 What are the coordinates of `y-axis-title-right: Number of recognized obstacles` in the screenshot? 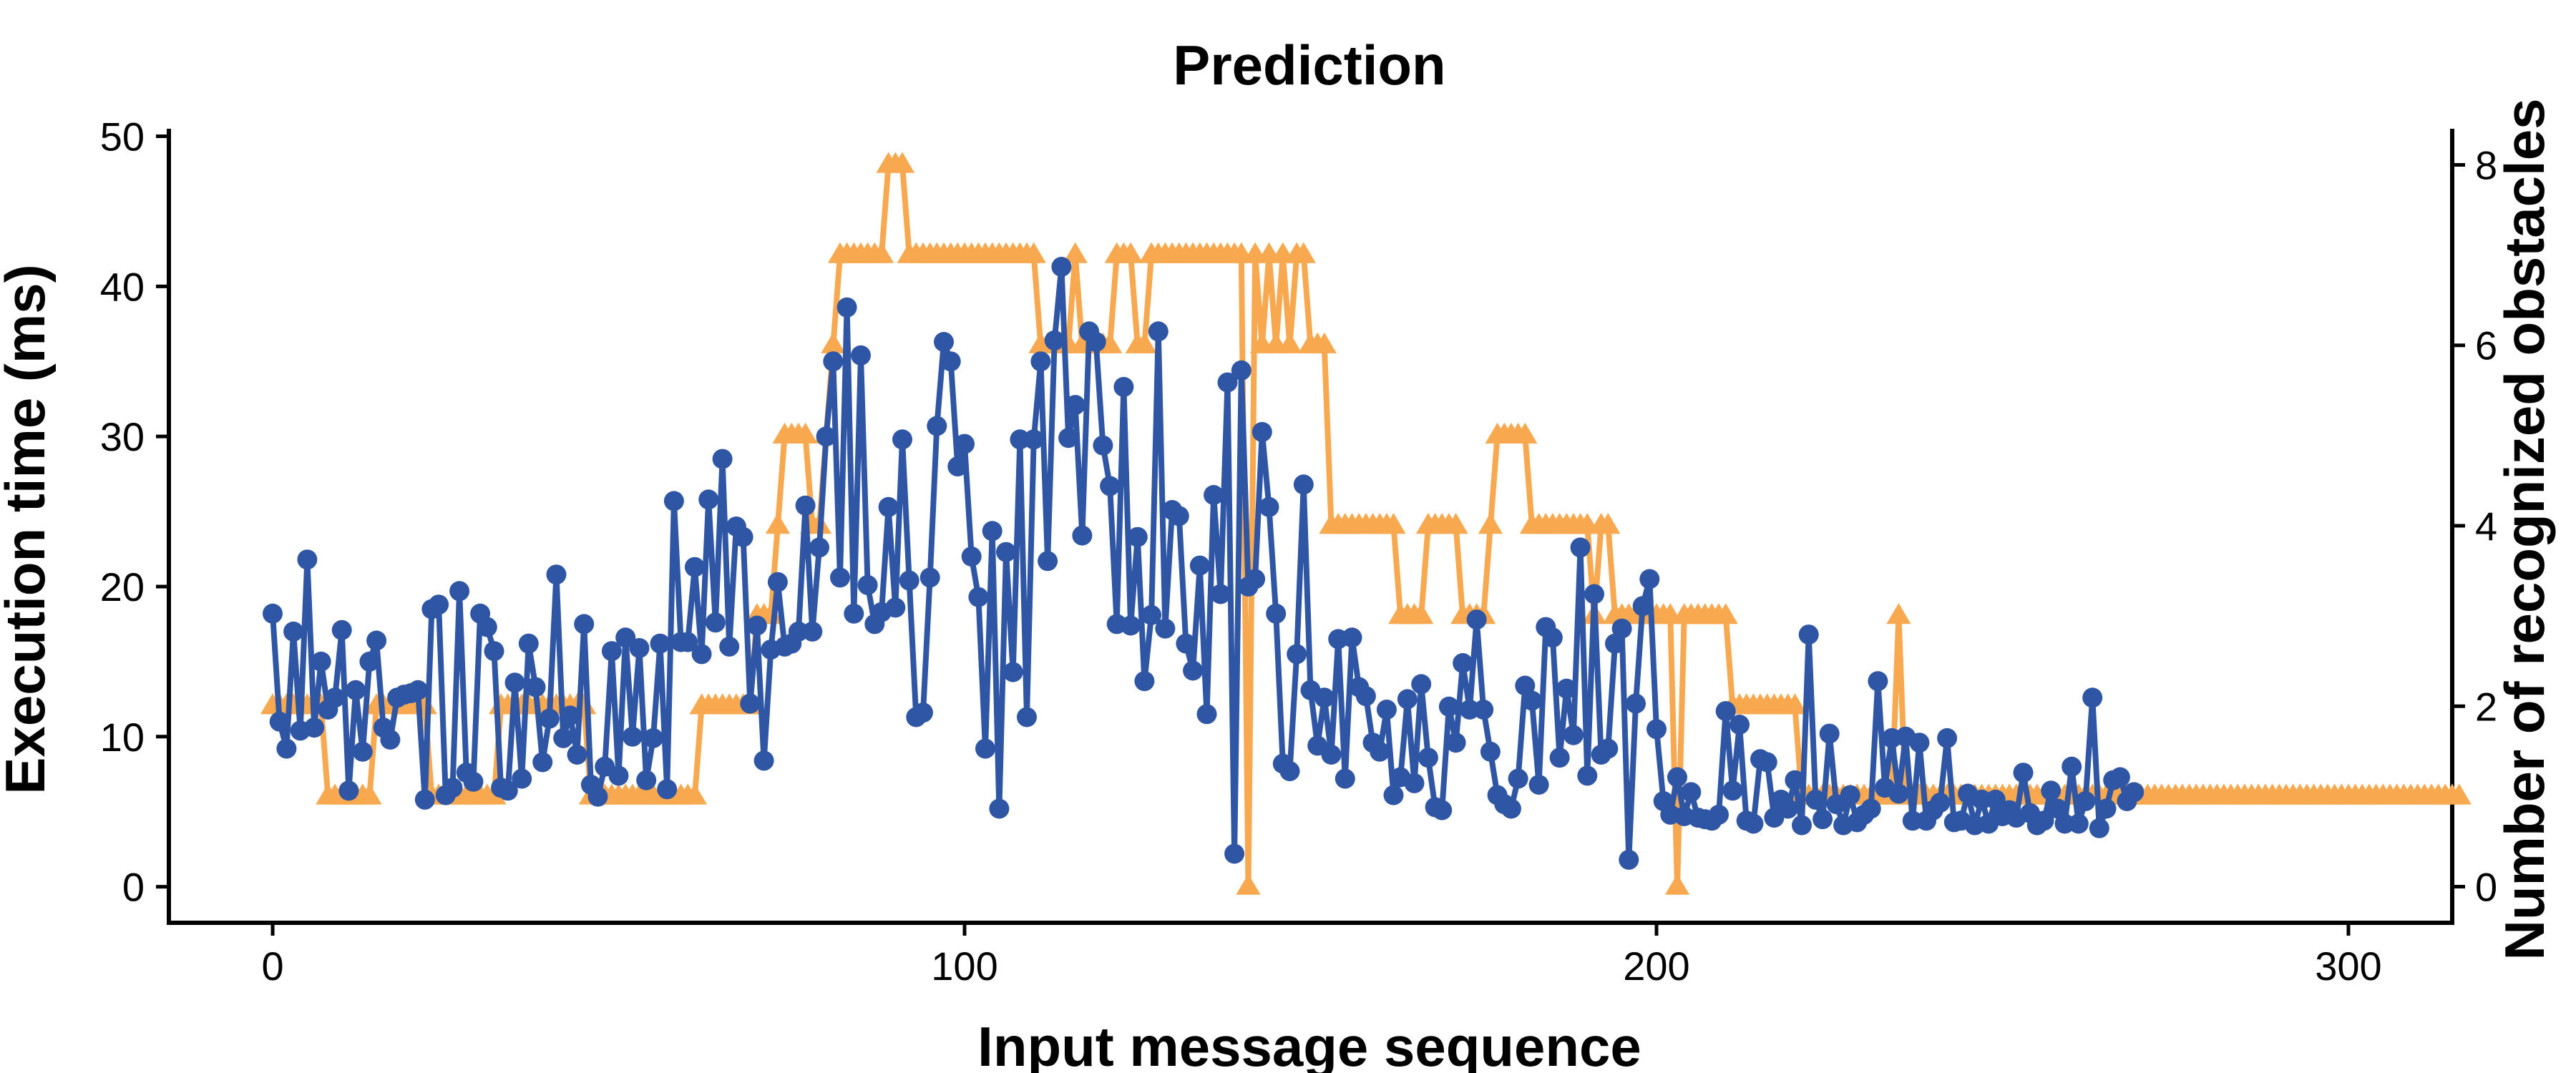 It's located at (2524, 530).